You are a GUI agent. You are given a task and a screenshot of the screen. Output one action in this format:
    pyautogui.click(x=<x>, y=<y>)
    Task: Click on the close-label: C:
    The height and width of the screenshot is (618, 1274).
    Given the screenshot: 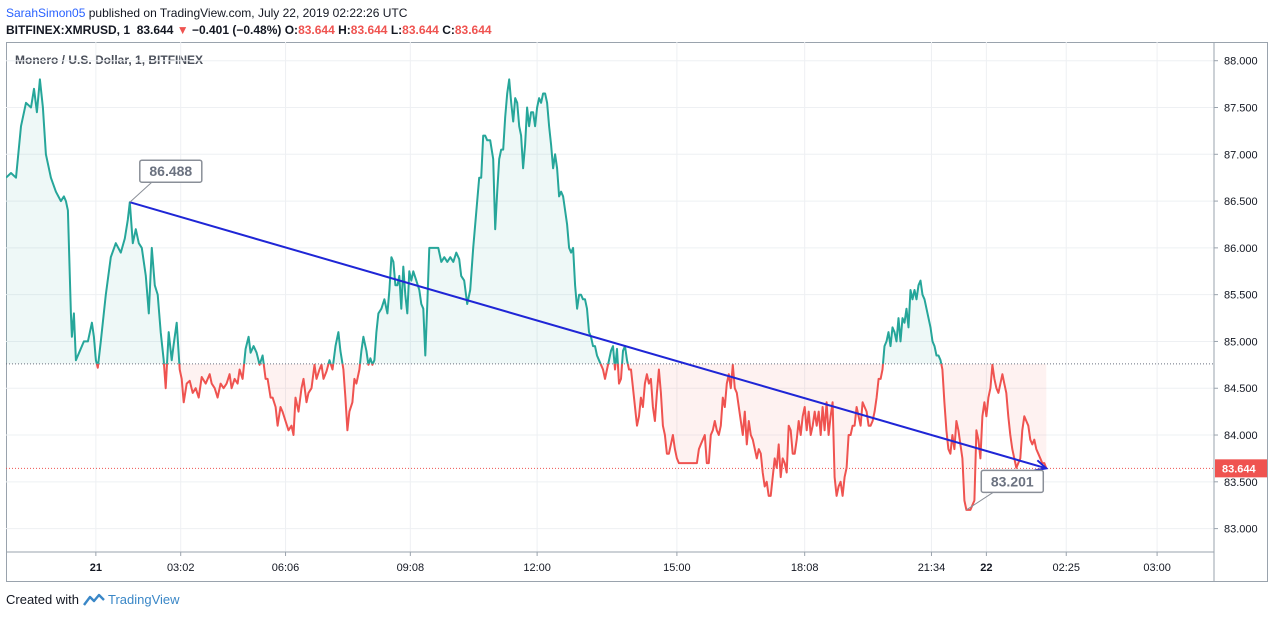 What is the action you would take?
    pyautogui.click(x=448, y=30)
    